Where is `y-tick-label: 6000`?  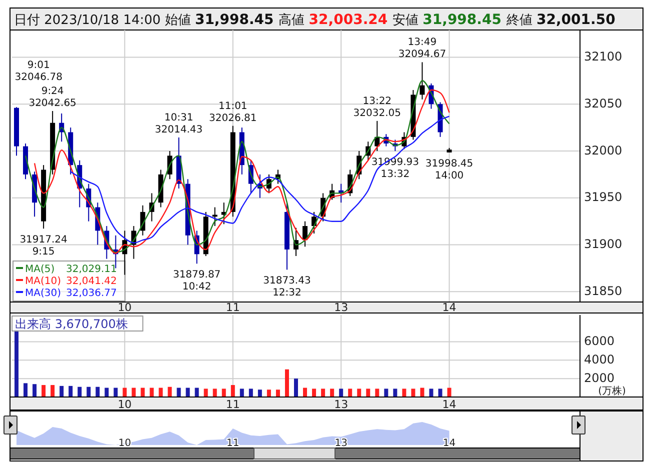
y-tick-label: 6000 is located at coordinates (599, 341).